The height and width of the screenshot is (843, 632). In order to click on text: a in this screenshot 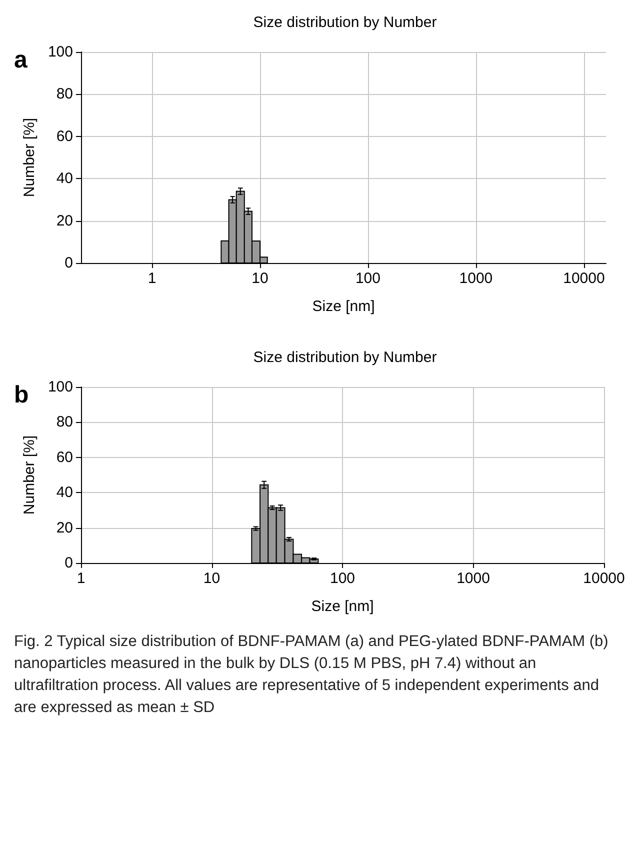, I will do `click(21, 60)`.